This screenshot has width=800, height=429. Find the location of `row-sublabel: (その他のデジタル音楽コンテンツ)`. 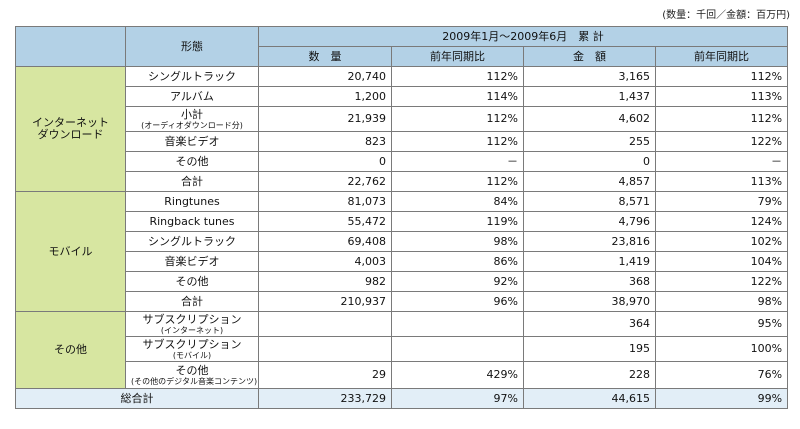

row-sublabel: (その他のデジタル音楽コンテンツ) is located at coordinates (194, 381).